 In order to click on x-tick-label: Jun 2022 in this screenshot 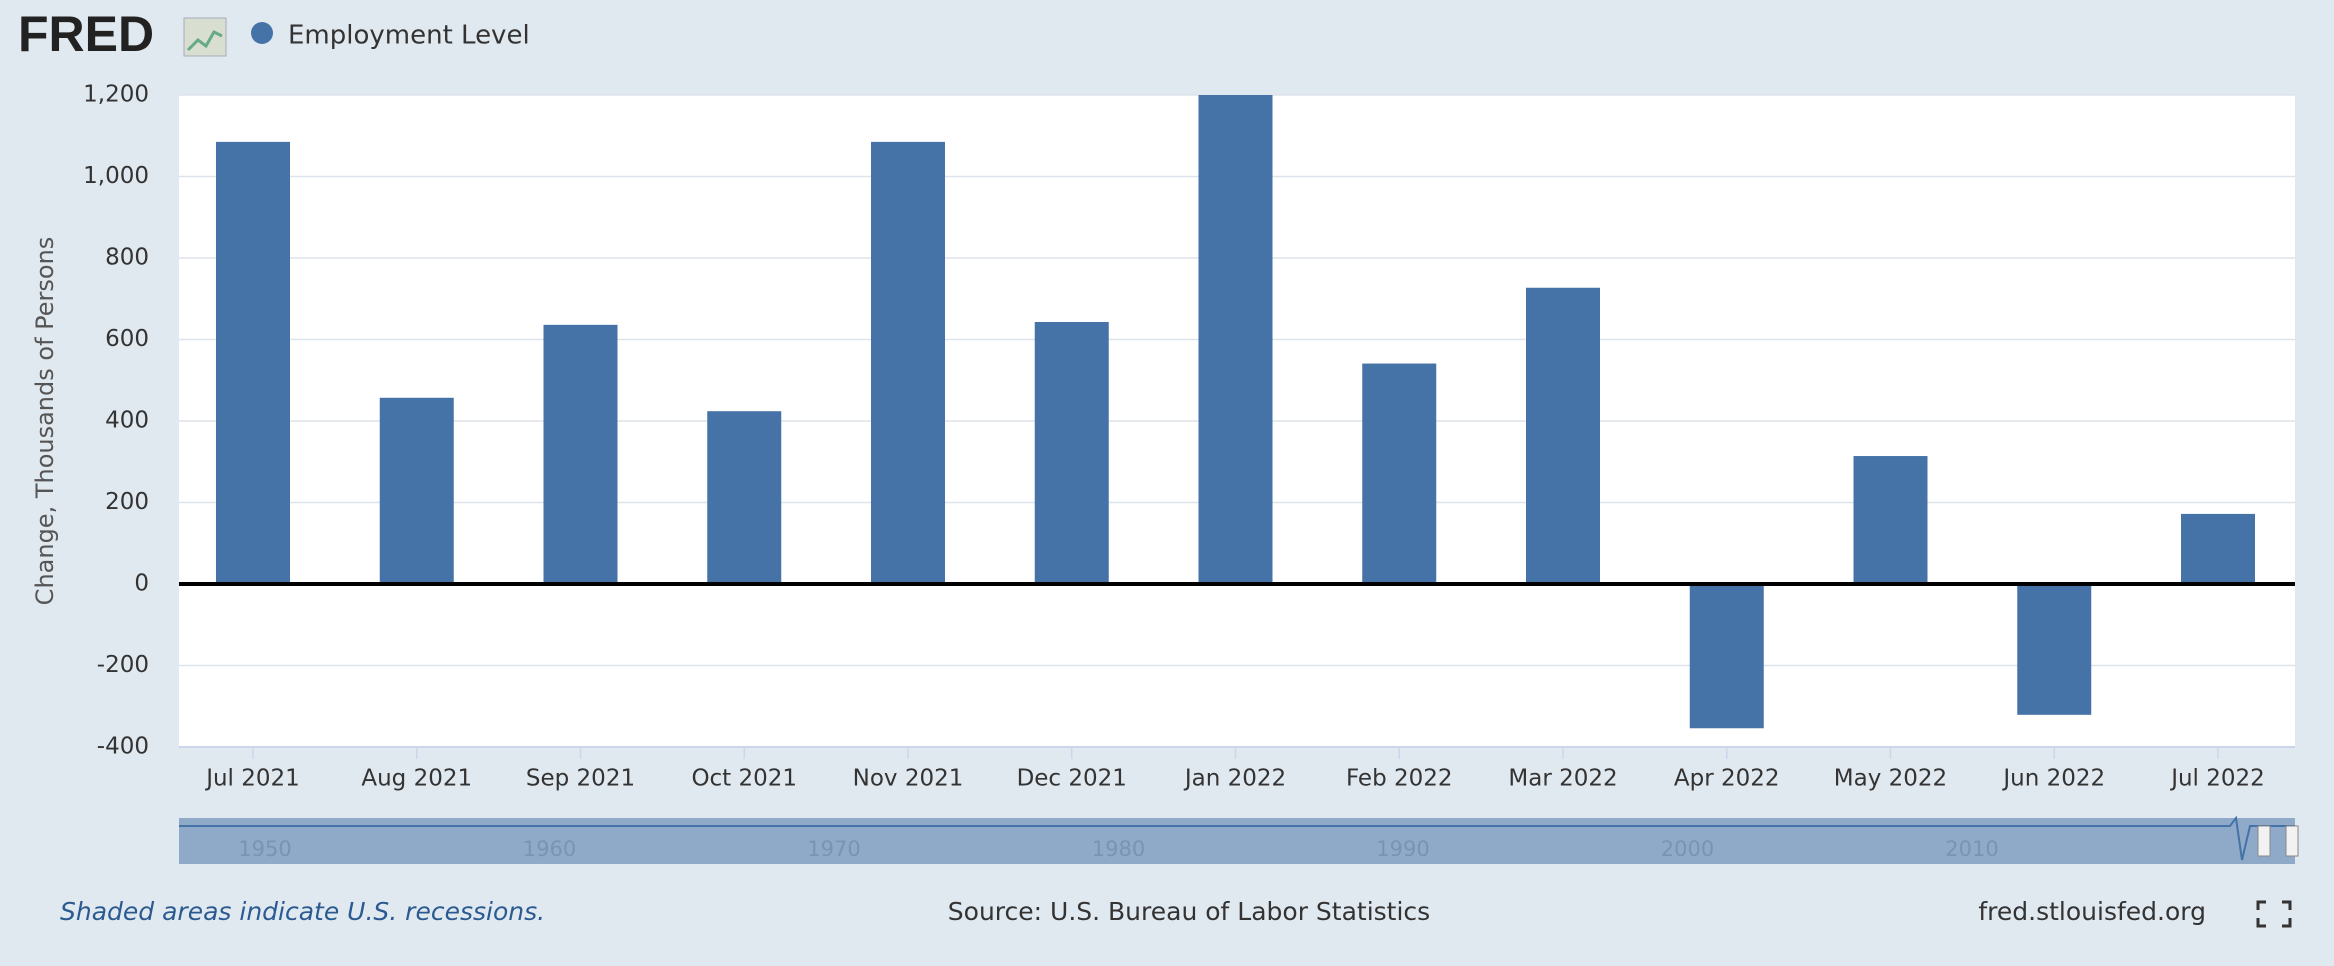, I will do `click(2053, 779)`.